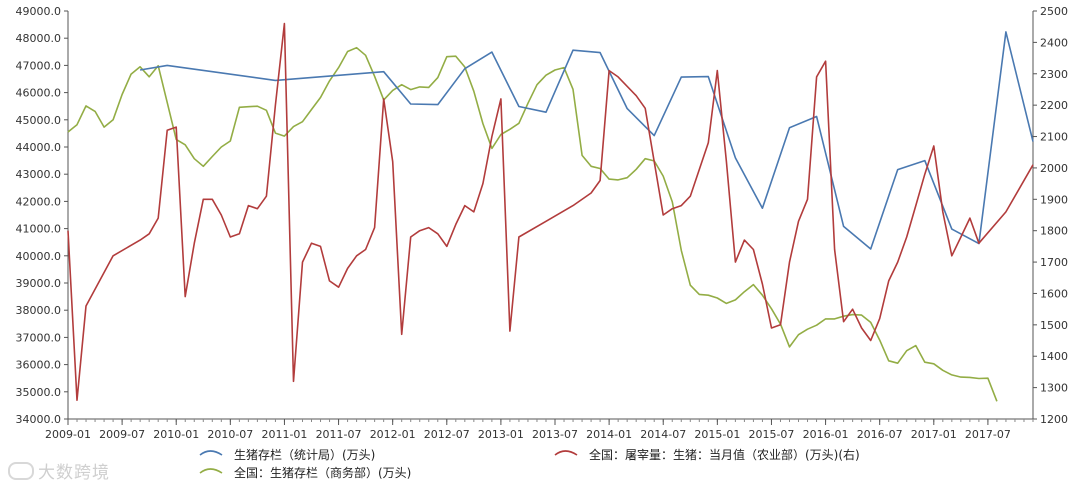  I want to click on y-right-tick-label: 1800, so click(1054, 231).